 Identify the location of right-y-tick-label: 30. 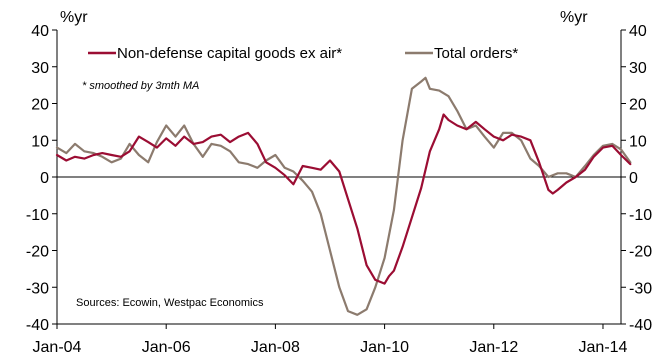
(638, 68).